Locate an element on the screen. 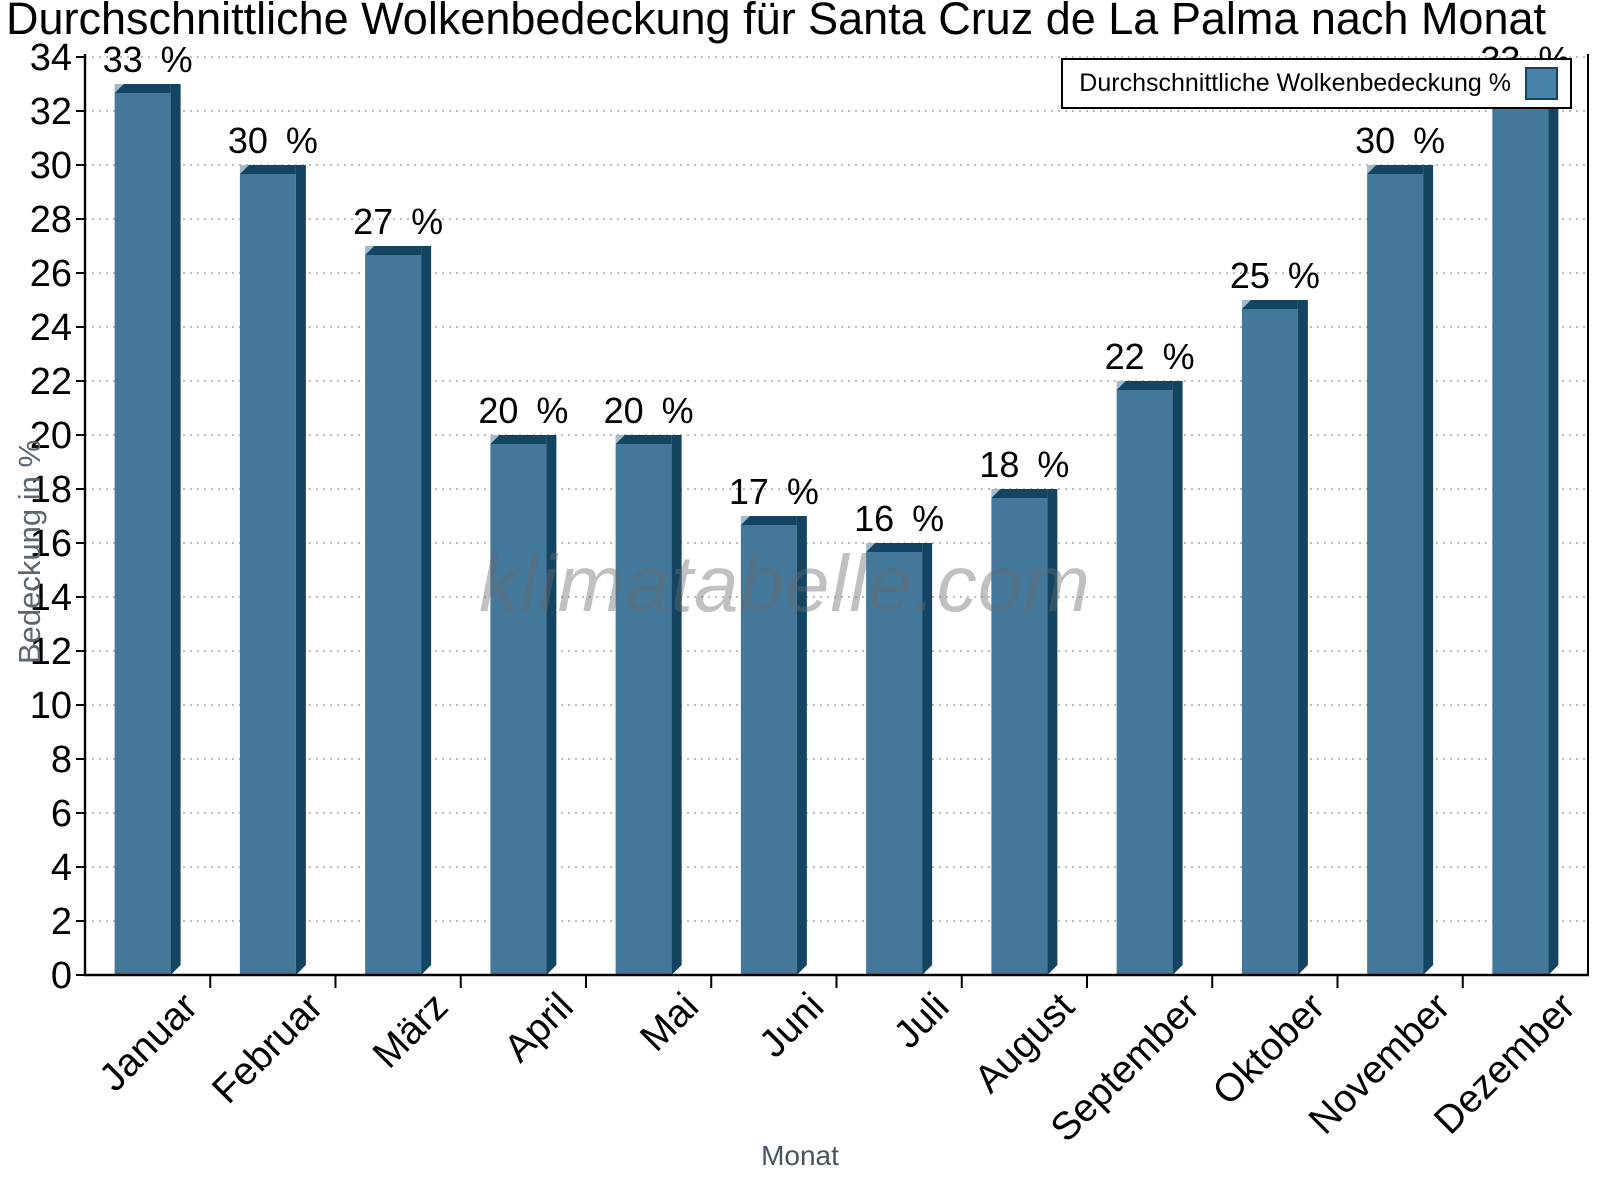  x-tick-label: Juni is located at coordinates (791, 1025).